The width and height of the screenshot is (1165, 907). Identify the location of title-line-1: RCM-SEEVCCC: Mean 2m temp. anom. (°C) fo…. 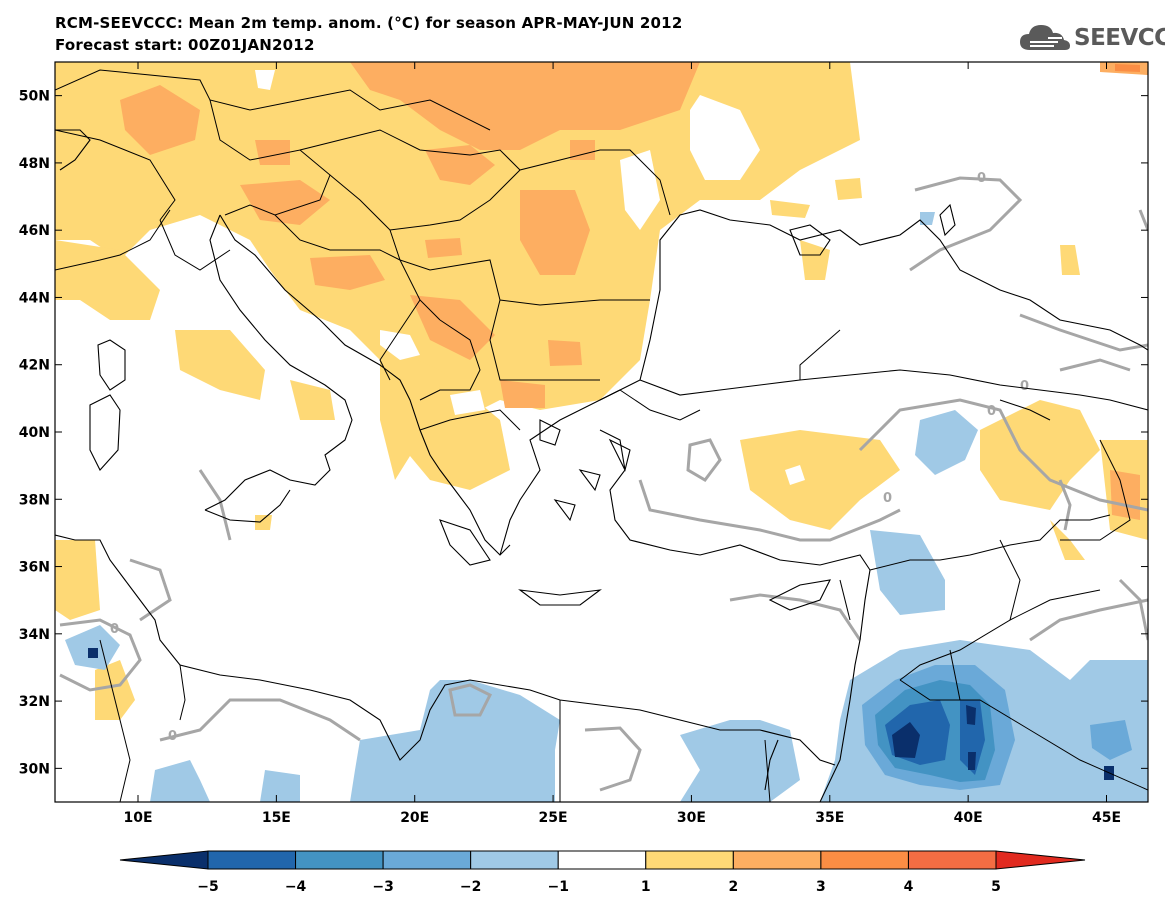
(369, 23).